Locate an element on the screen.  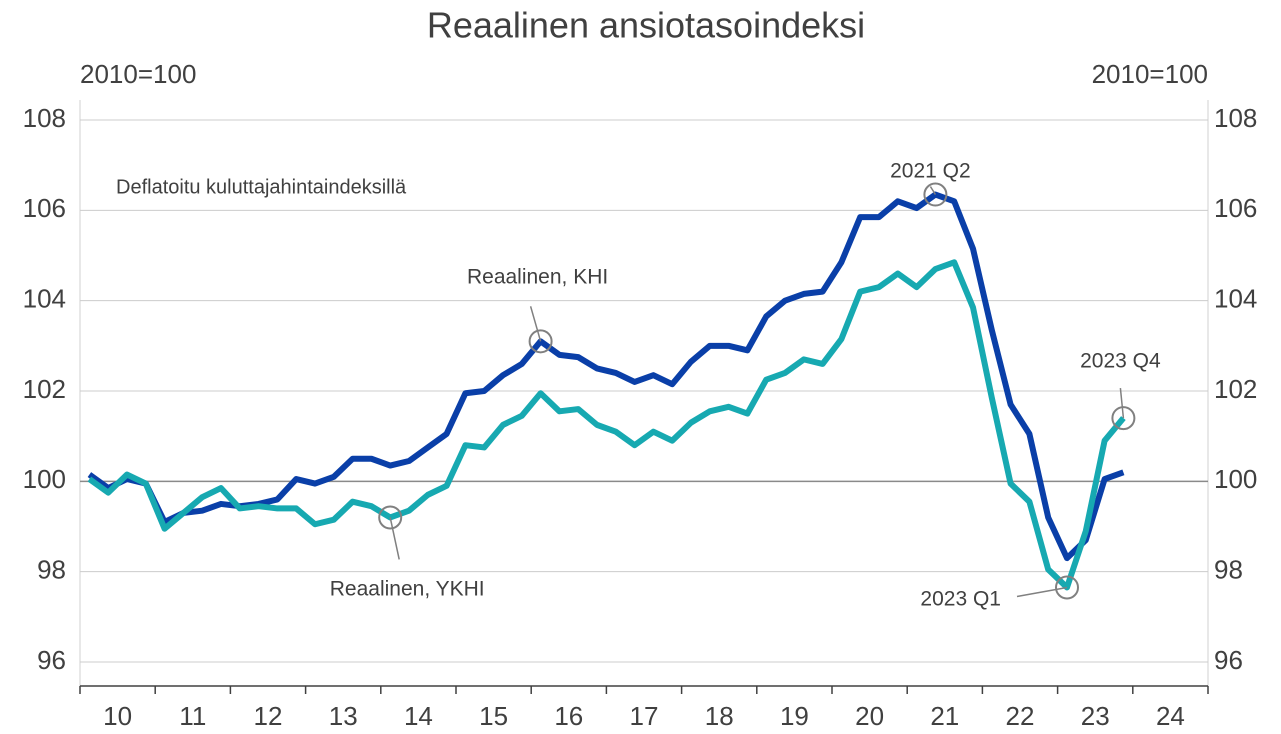
annotation: Reaalinen, KHI is located at coordinates (537, 277).